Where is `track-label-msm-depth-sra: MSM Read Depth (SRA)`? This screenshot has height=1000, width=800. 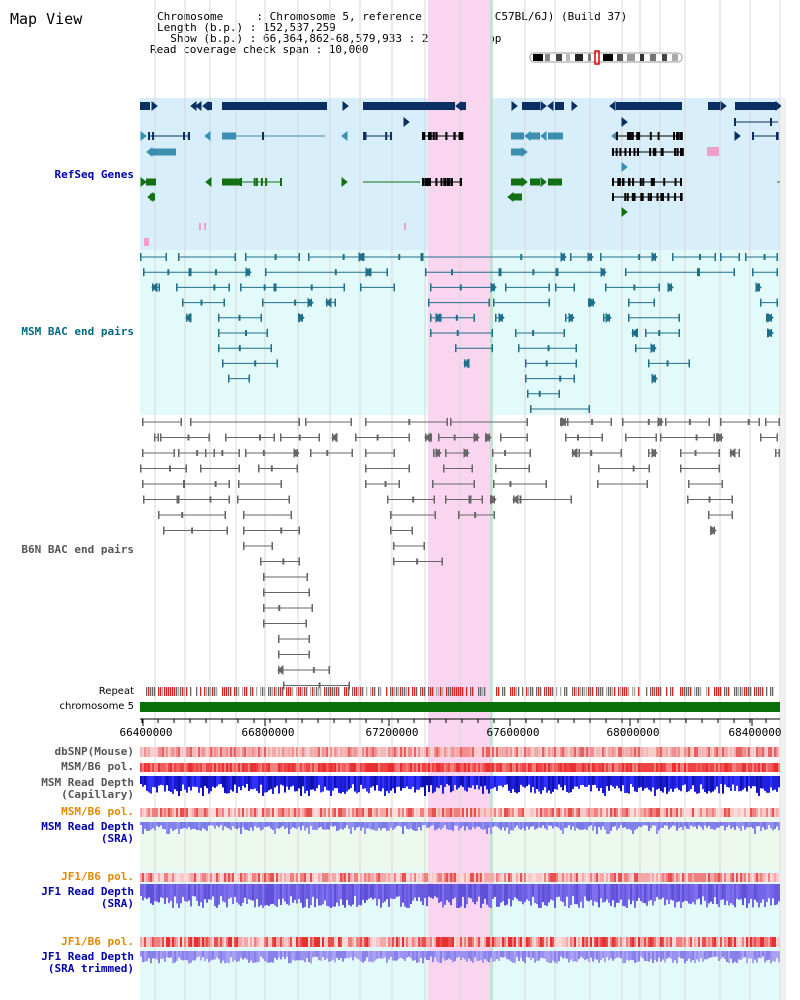 track-label-msm-depth-sra: MSM Read Depth (SRA) is located at coordinates (87, 832).